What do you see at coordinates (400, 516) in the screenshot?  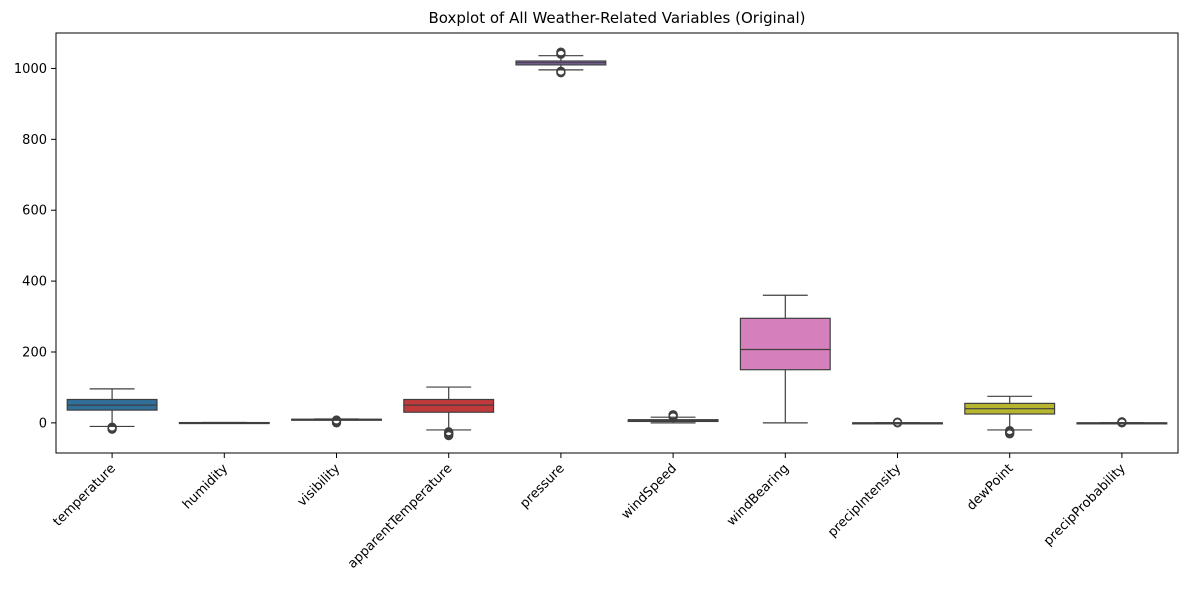 I see `x-tick-label: apparentTemperature` at bounding box center [400, 516].